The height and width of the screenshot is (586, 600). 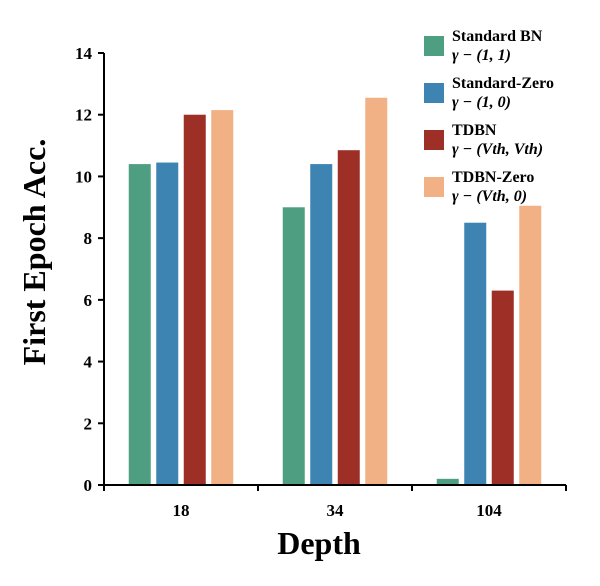 What do you see at coordinates (489, 196) in the screenshot?
I see `legend-formula: γ − (Vth, 0)` at bounding box center [489, 196].